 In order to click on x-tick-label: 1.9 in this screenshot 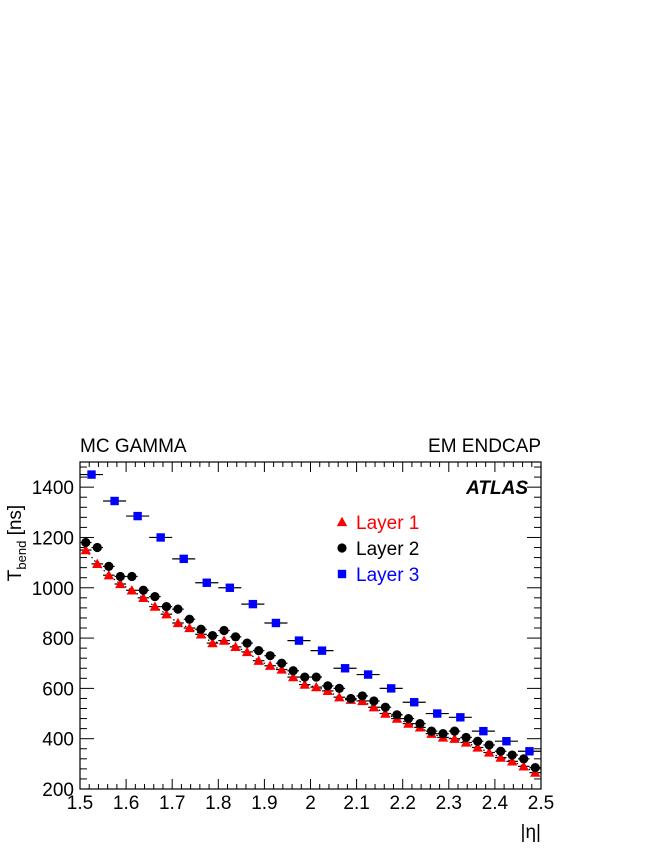, I will do `click(264, 803)`.